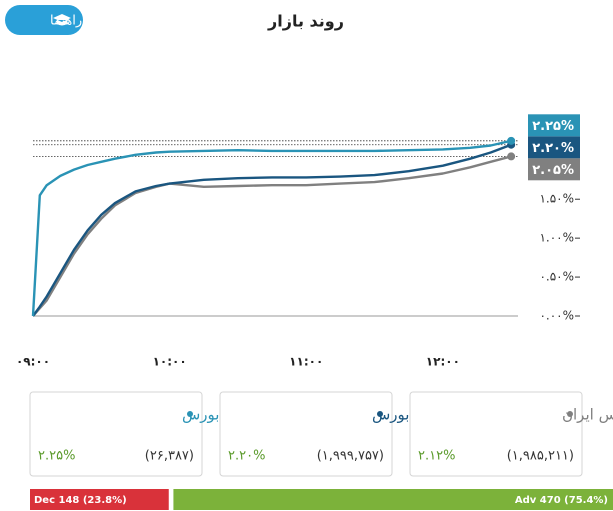 The width and height of the screenshot is (613, 511). What do you see at coordinates (170, 362) in the screenshot?
I see `x-tick-label: ۱۰:۰۰` at bounding box center [170, 362].